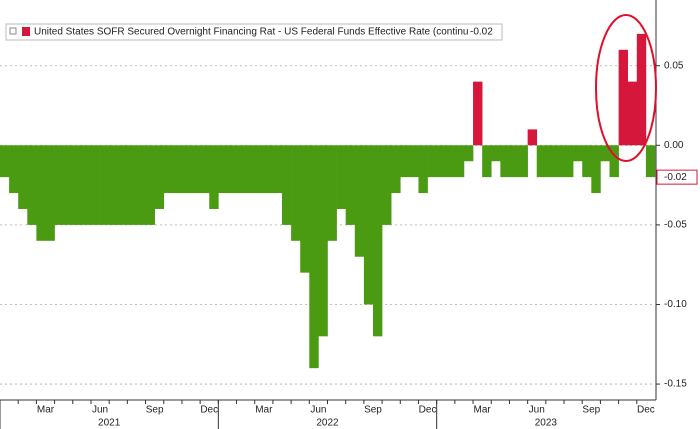 This screenshot has width=700, height=429. I want to click on legend-box, so click(254, 32).